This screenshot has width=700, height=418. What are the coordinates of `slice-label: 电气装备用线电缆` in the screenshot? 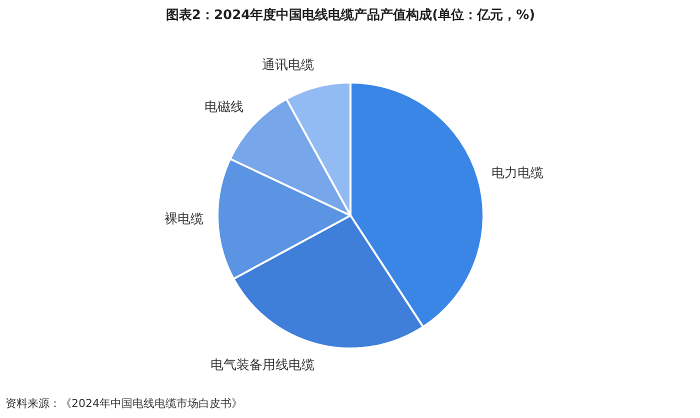 It's located at (262, 365).